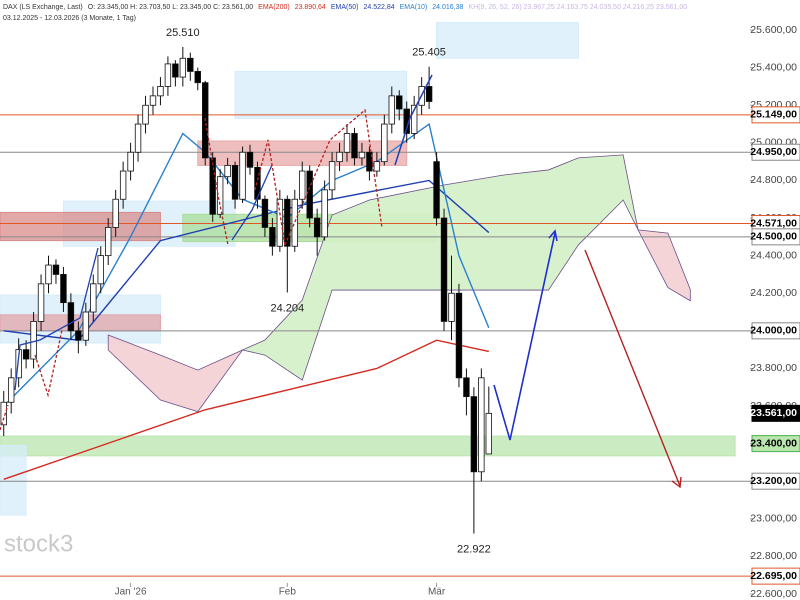 This screenshot has width=800, height=600. I want to click on level-label: 24.000,00, so click(773, 331).